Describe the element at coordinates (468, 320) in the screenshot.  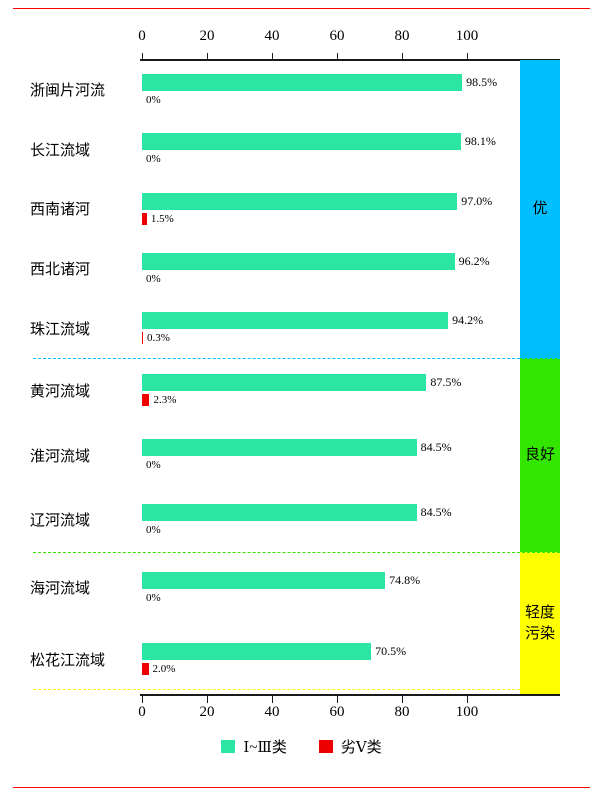
I see `bar-value-label: 94.2%` at that location.